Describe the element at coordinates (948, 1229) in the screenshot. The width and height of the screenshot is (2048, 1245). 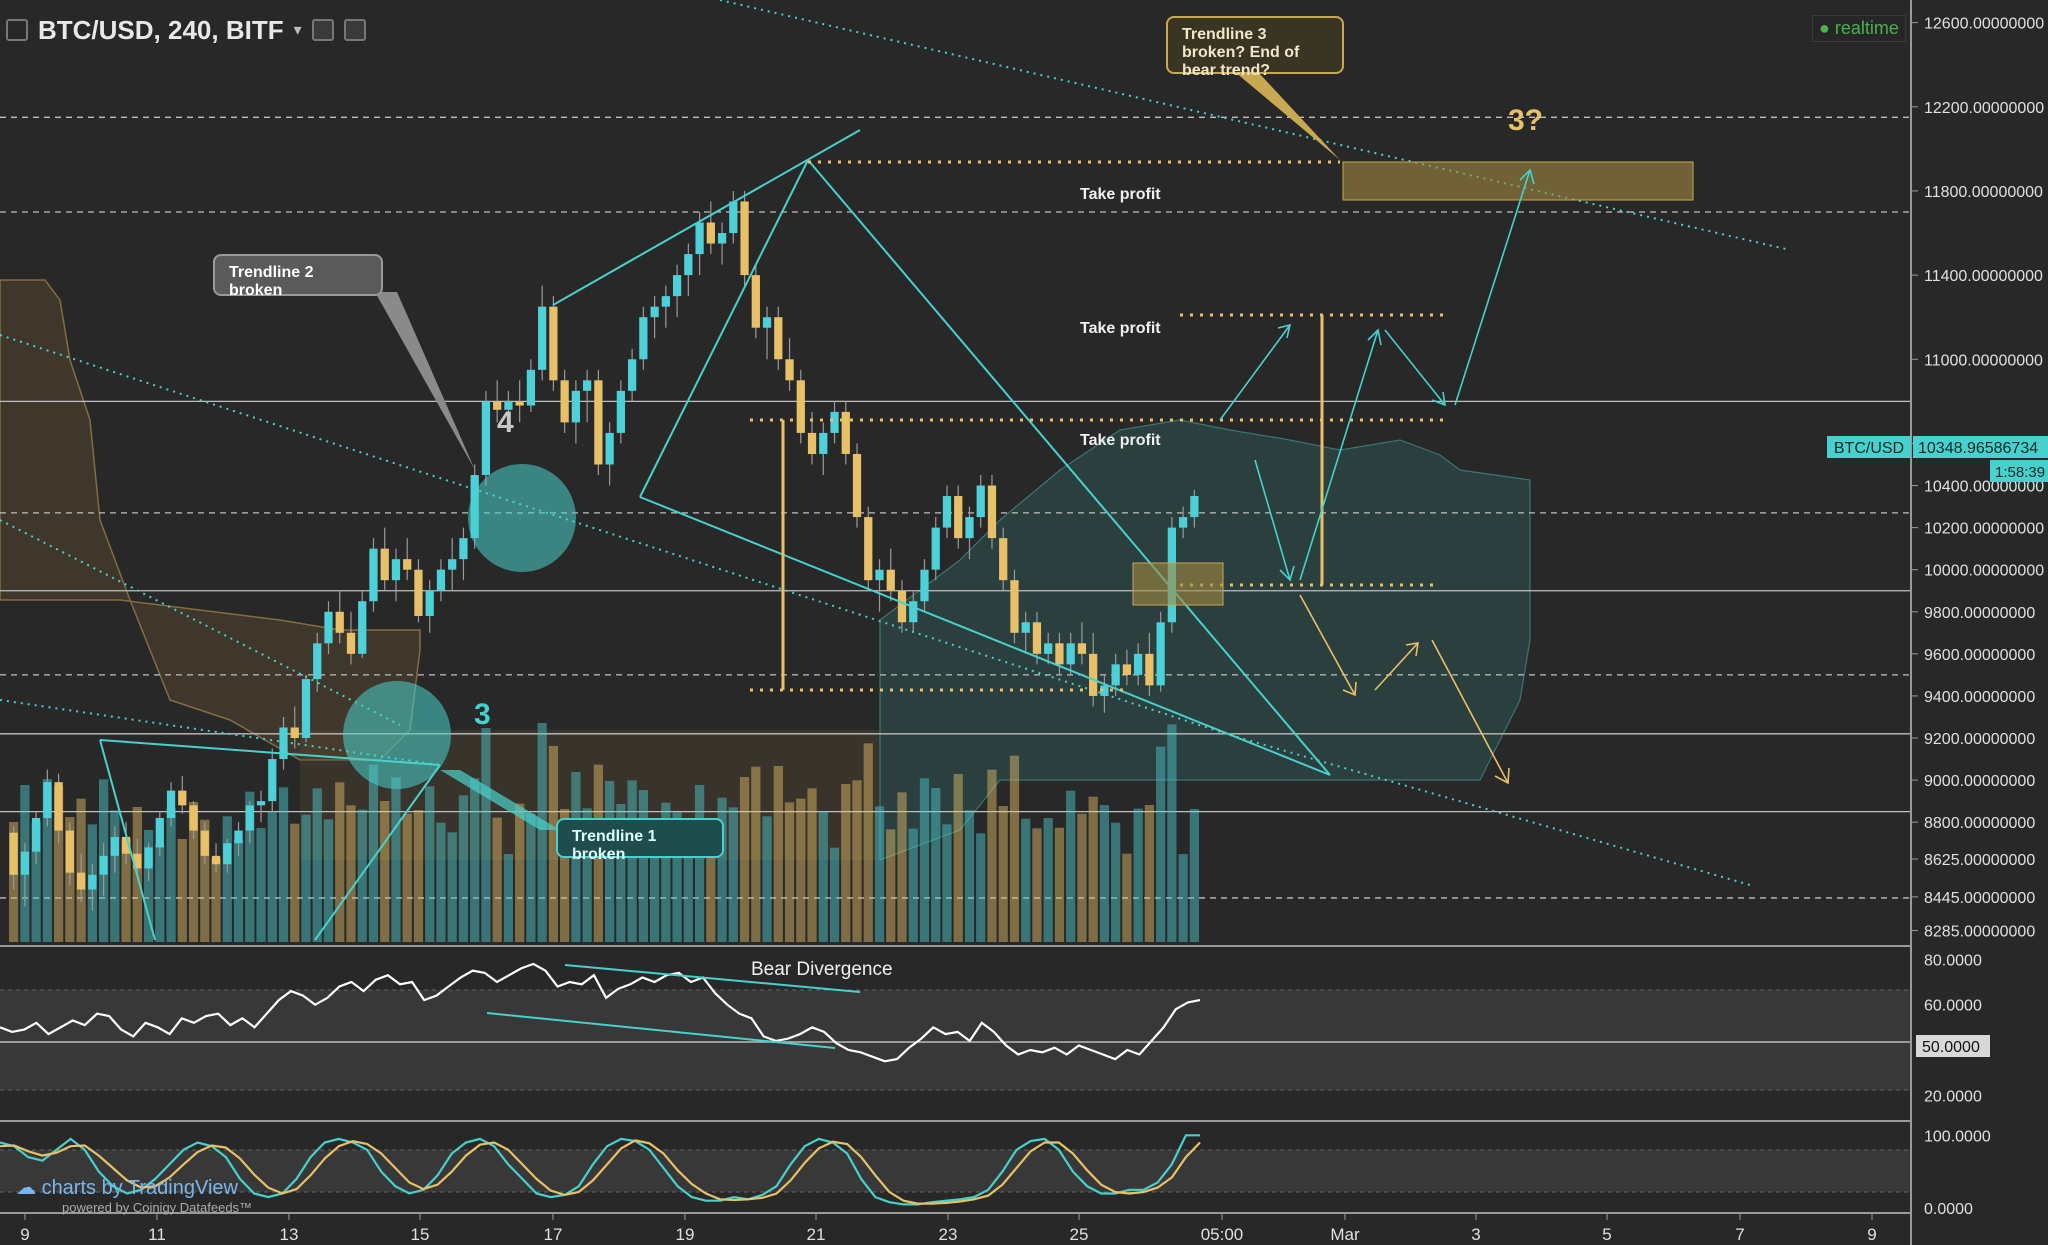
I see `time-axis: 9 11 13 15 17 19 21 23 25 05:00 Mar 3 5 7 9` at that location.